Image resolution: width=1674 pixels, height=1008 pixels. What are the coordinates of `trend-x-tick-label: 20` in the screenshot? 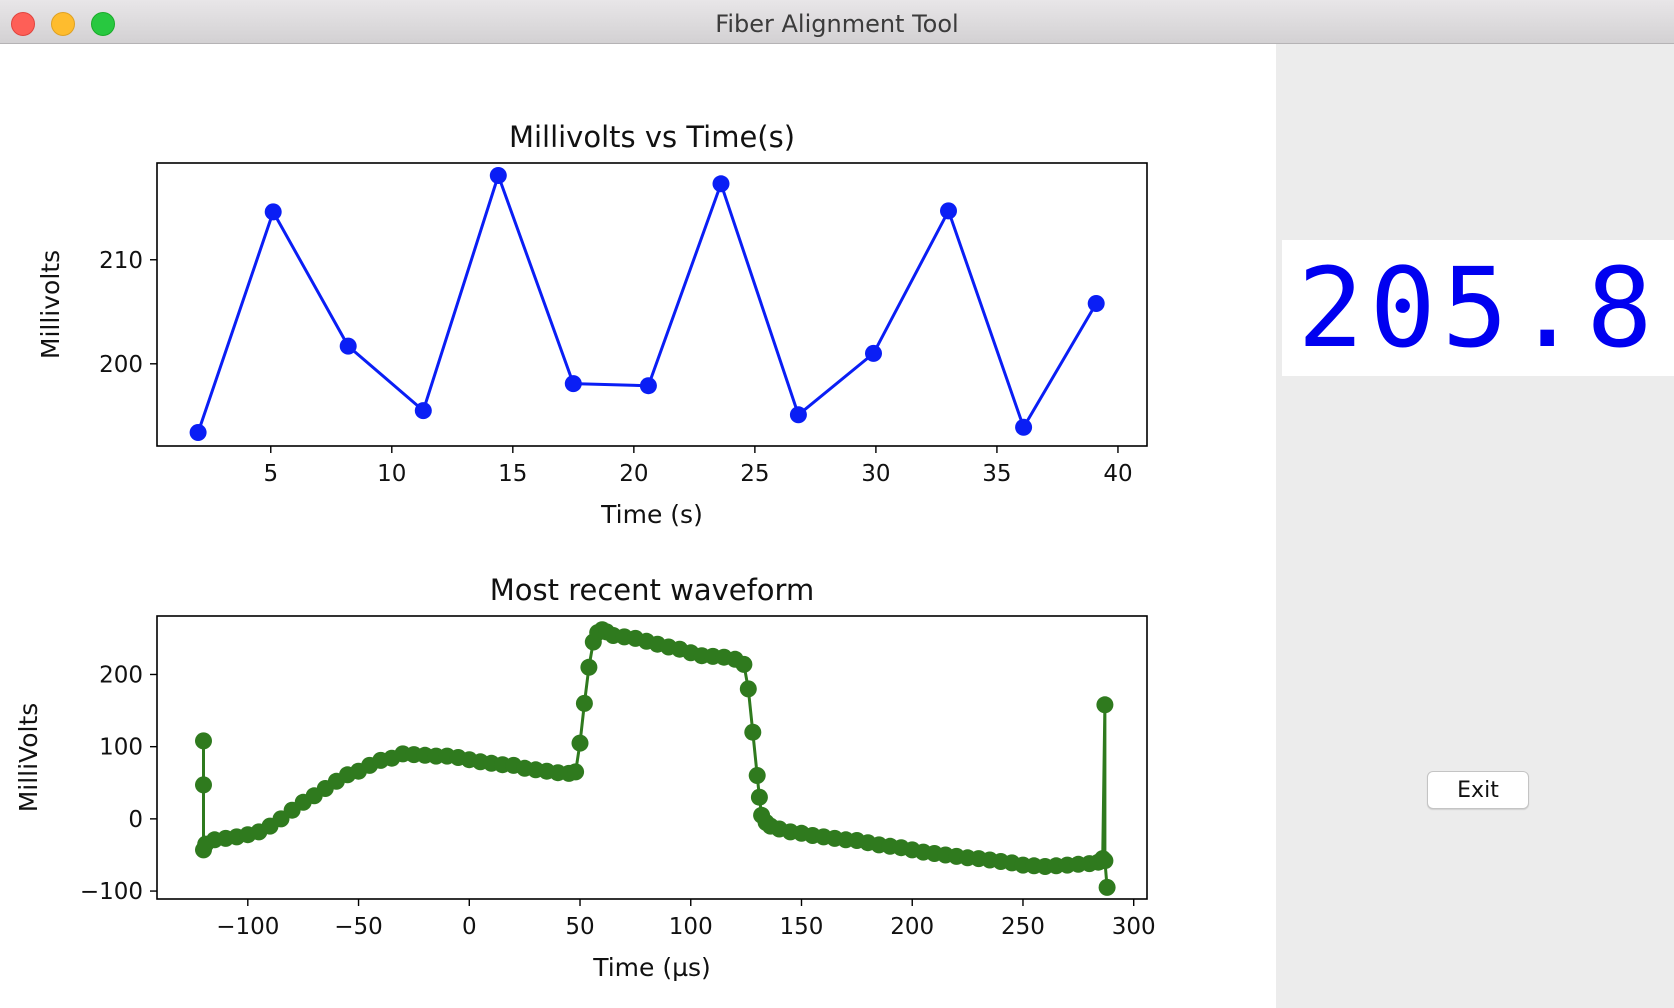 It's located at (633, 474).